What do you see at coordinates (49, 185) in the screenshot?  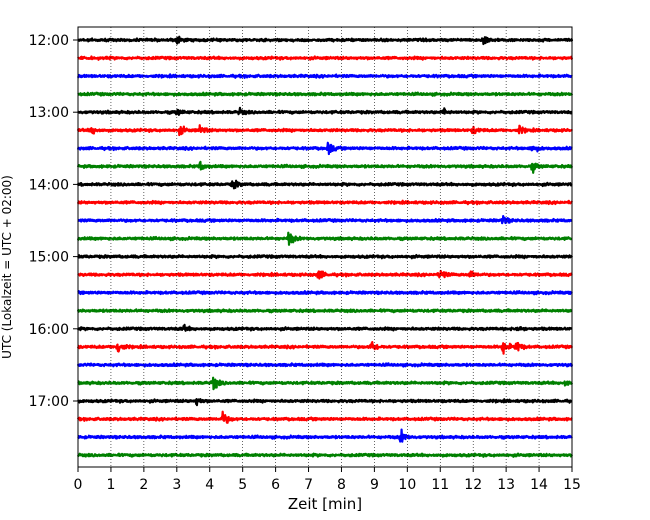 I see `y-tick-label: 14:00` at bounding box center [49, 185].